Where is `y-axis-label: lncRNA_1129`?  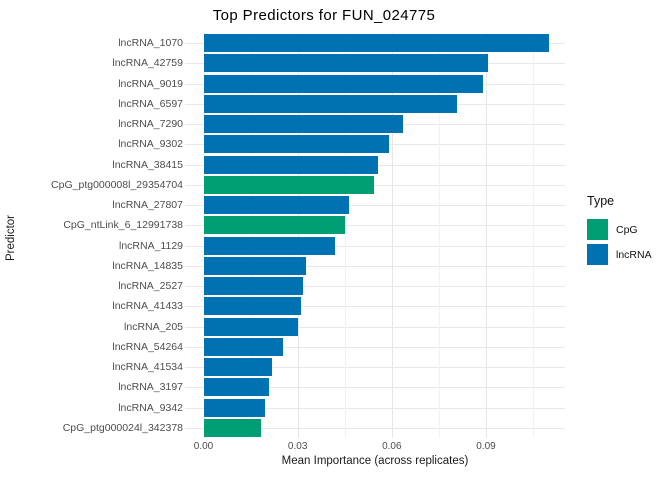 y-axis-label: lncRNA_1129 is located at coordinates (150, 245).